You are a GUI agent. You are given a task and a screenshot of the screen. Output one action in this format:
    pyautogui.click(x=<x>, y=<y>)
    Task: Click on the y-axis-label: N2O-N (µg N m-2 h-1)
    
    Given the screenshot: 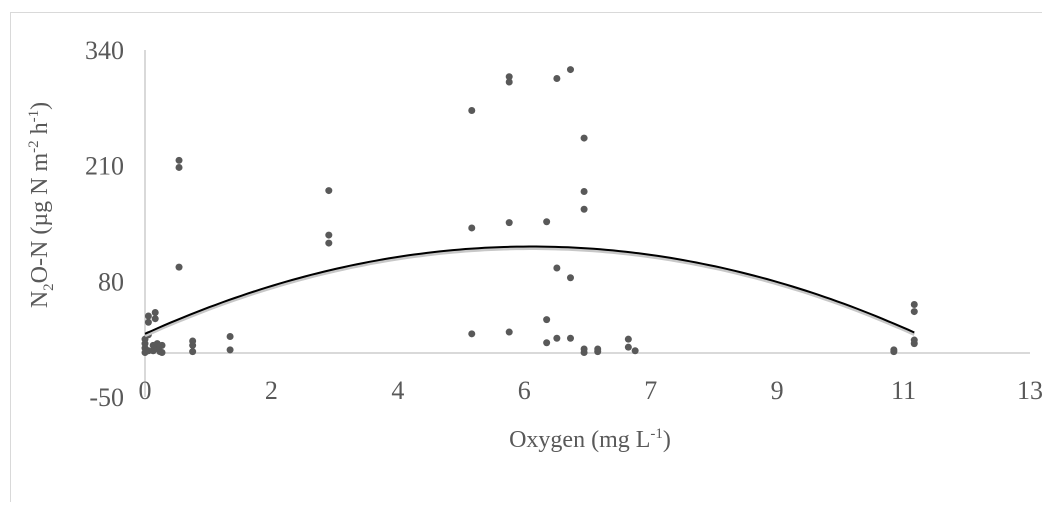 What is the action you would take?
    pyautogui.click(x=41, y=205)
    